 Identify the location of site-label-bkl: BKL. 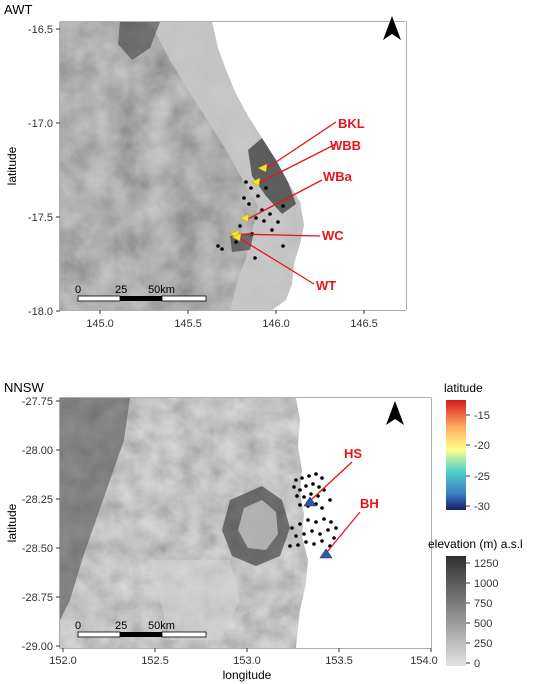
(351, 123).